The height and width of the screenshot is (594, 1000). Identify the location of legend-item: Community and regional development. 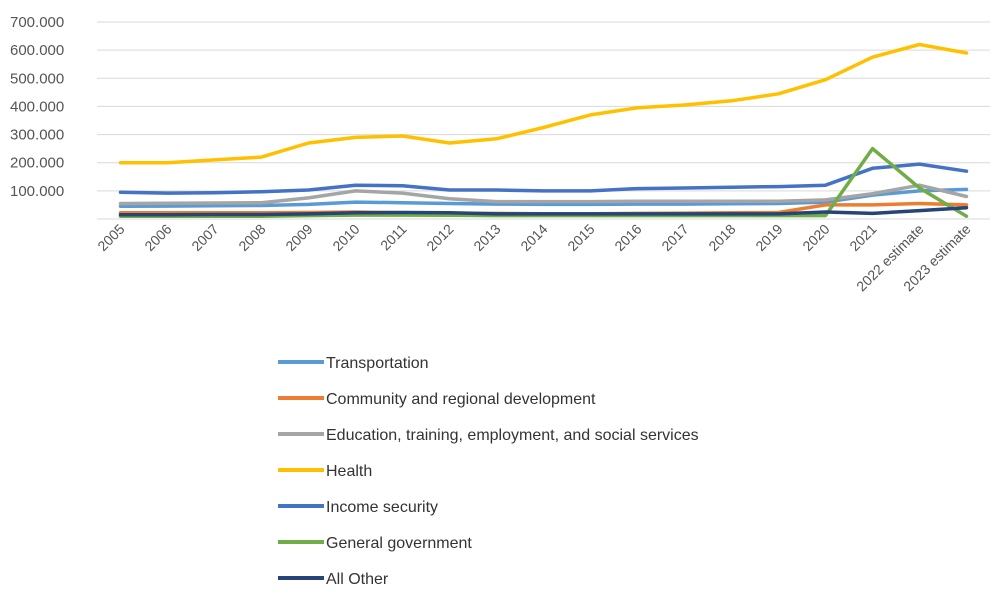
(437, 399).